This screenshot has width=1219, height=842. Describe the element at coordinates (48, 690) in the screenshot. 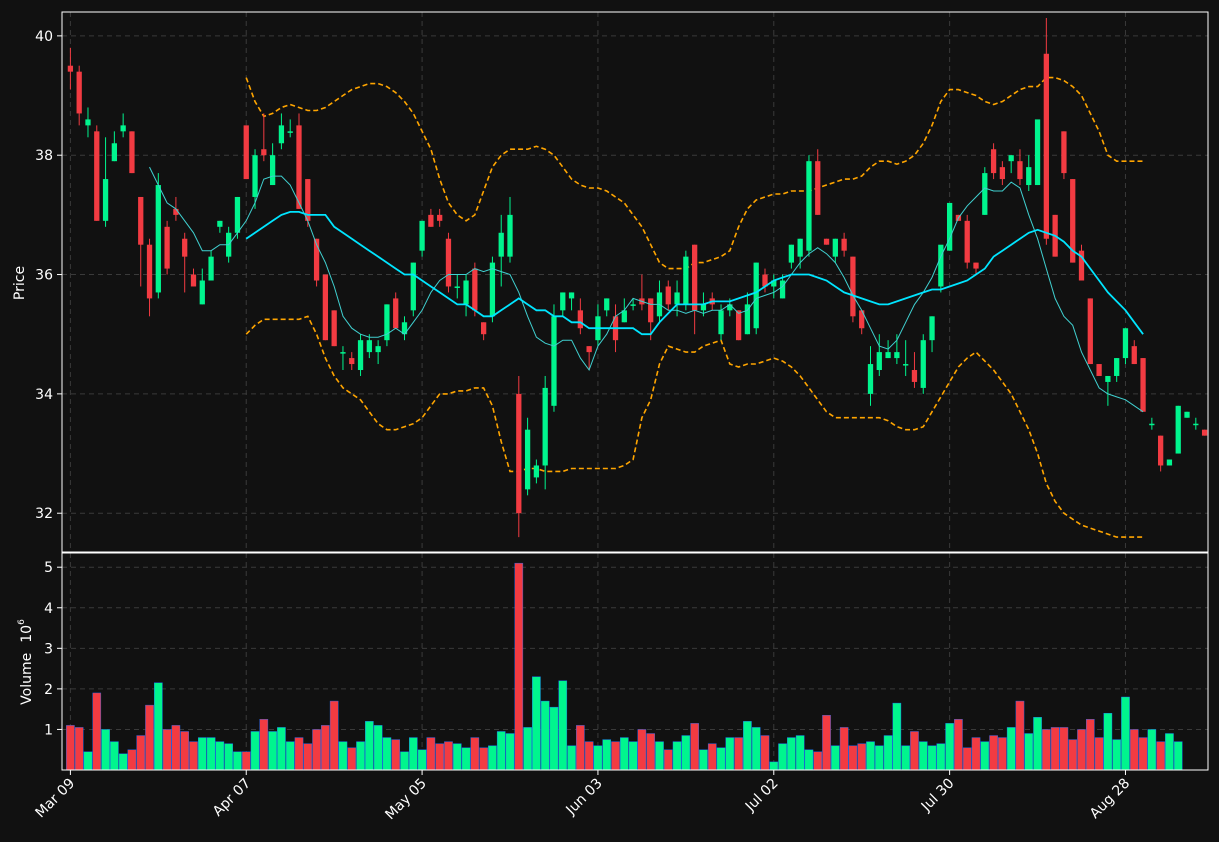

I see `volume-tick-label: 2` at that location.